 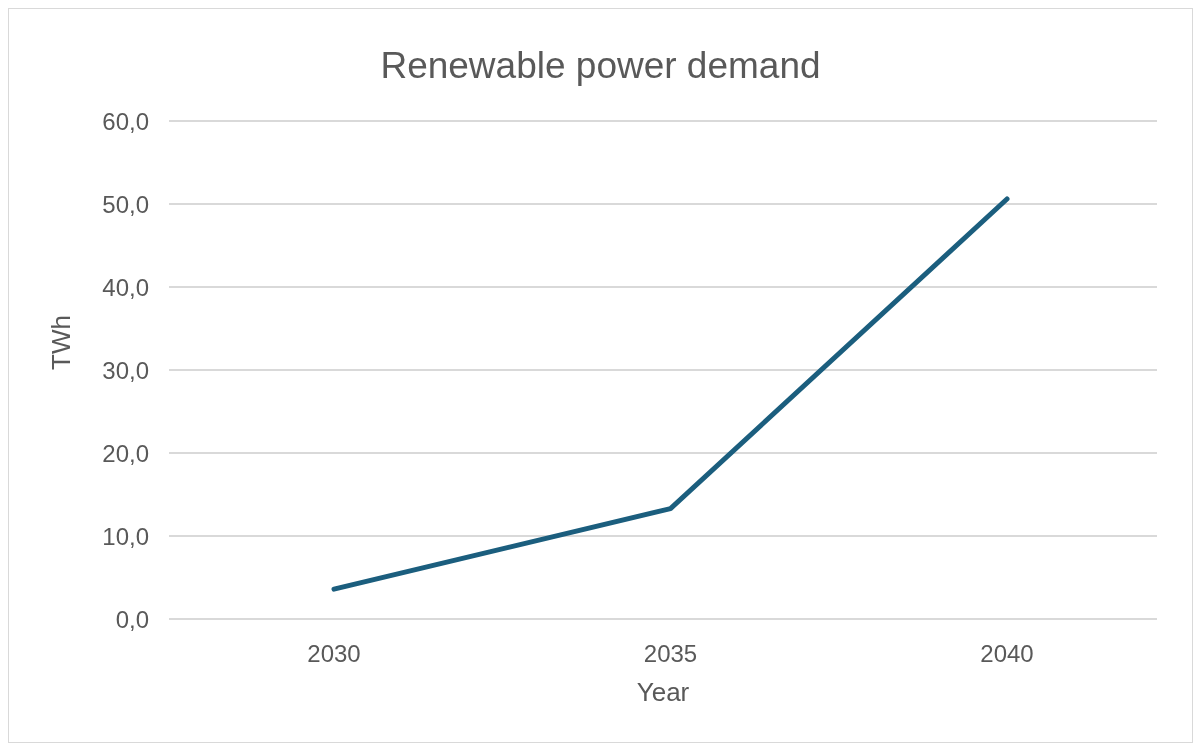 What do you see at coordinates (125, 370) in the screenshot?
I see `y-tick-label: 30,0` at bounding box center [125, 370].